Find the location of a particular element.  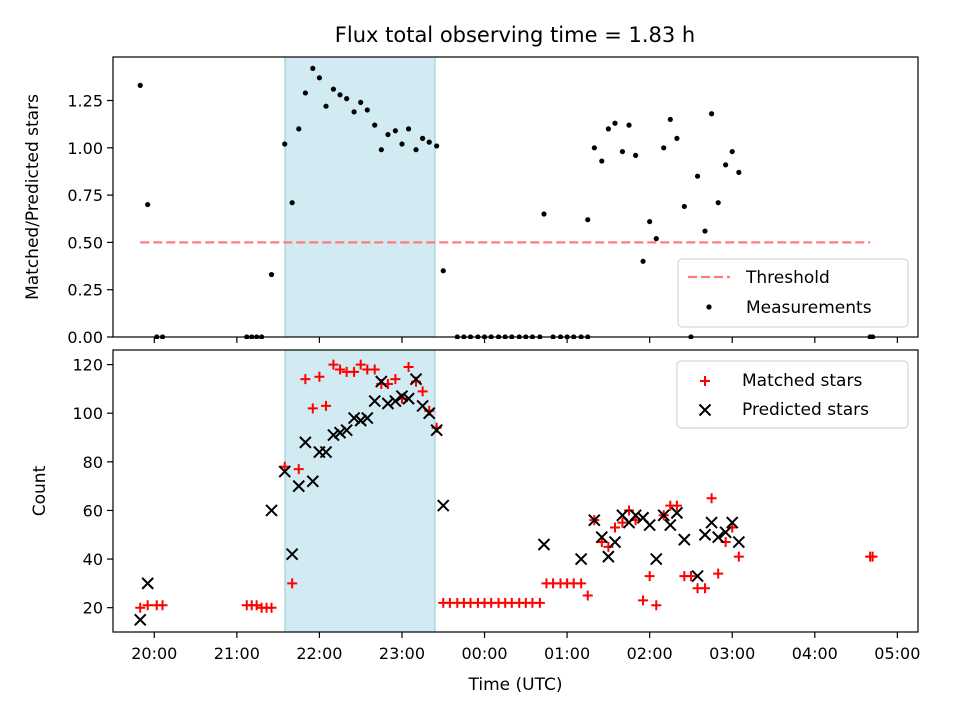

legend-matched-label: Matched stars is located at coordinates (802, 381).